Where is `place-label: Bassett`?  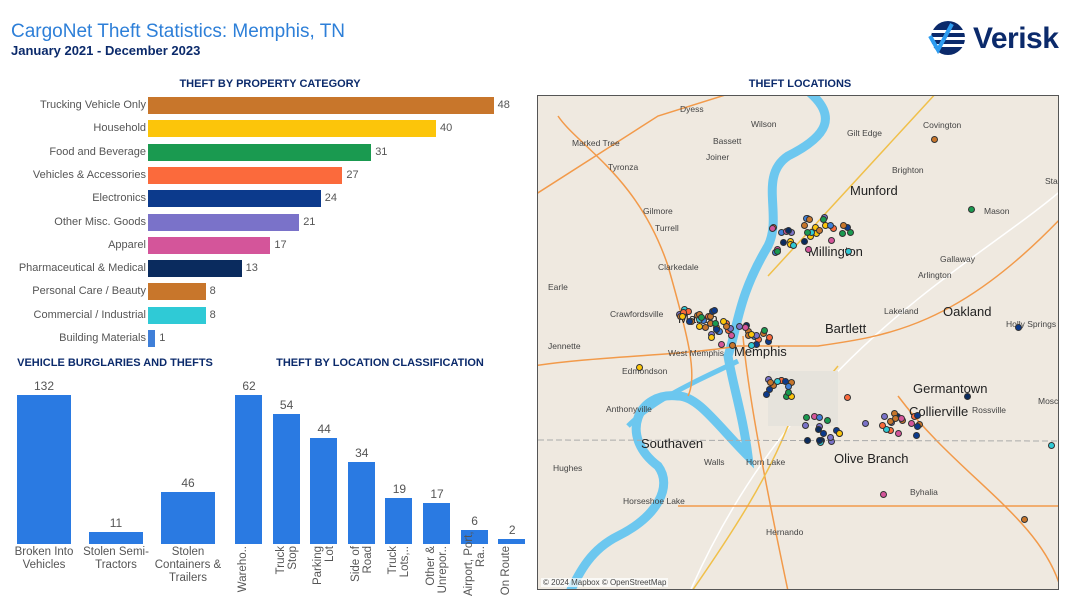
place-label: Bassett is located at coordinates (727, 141).